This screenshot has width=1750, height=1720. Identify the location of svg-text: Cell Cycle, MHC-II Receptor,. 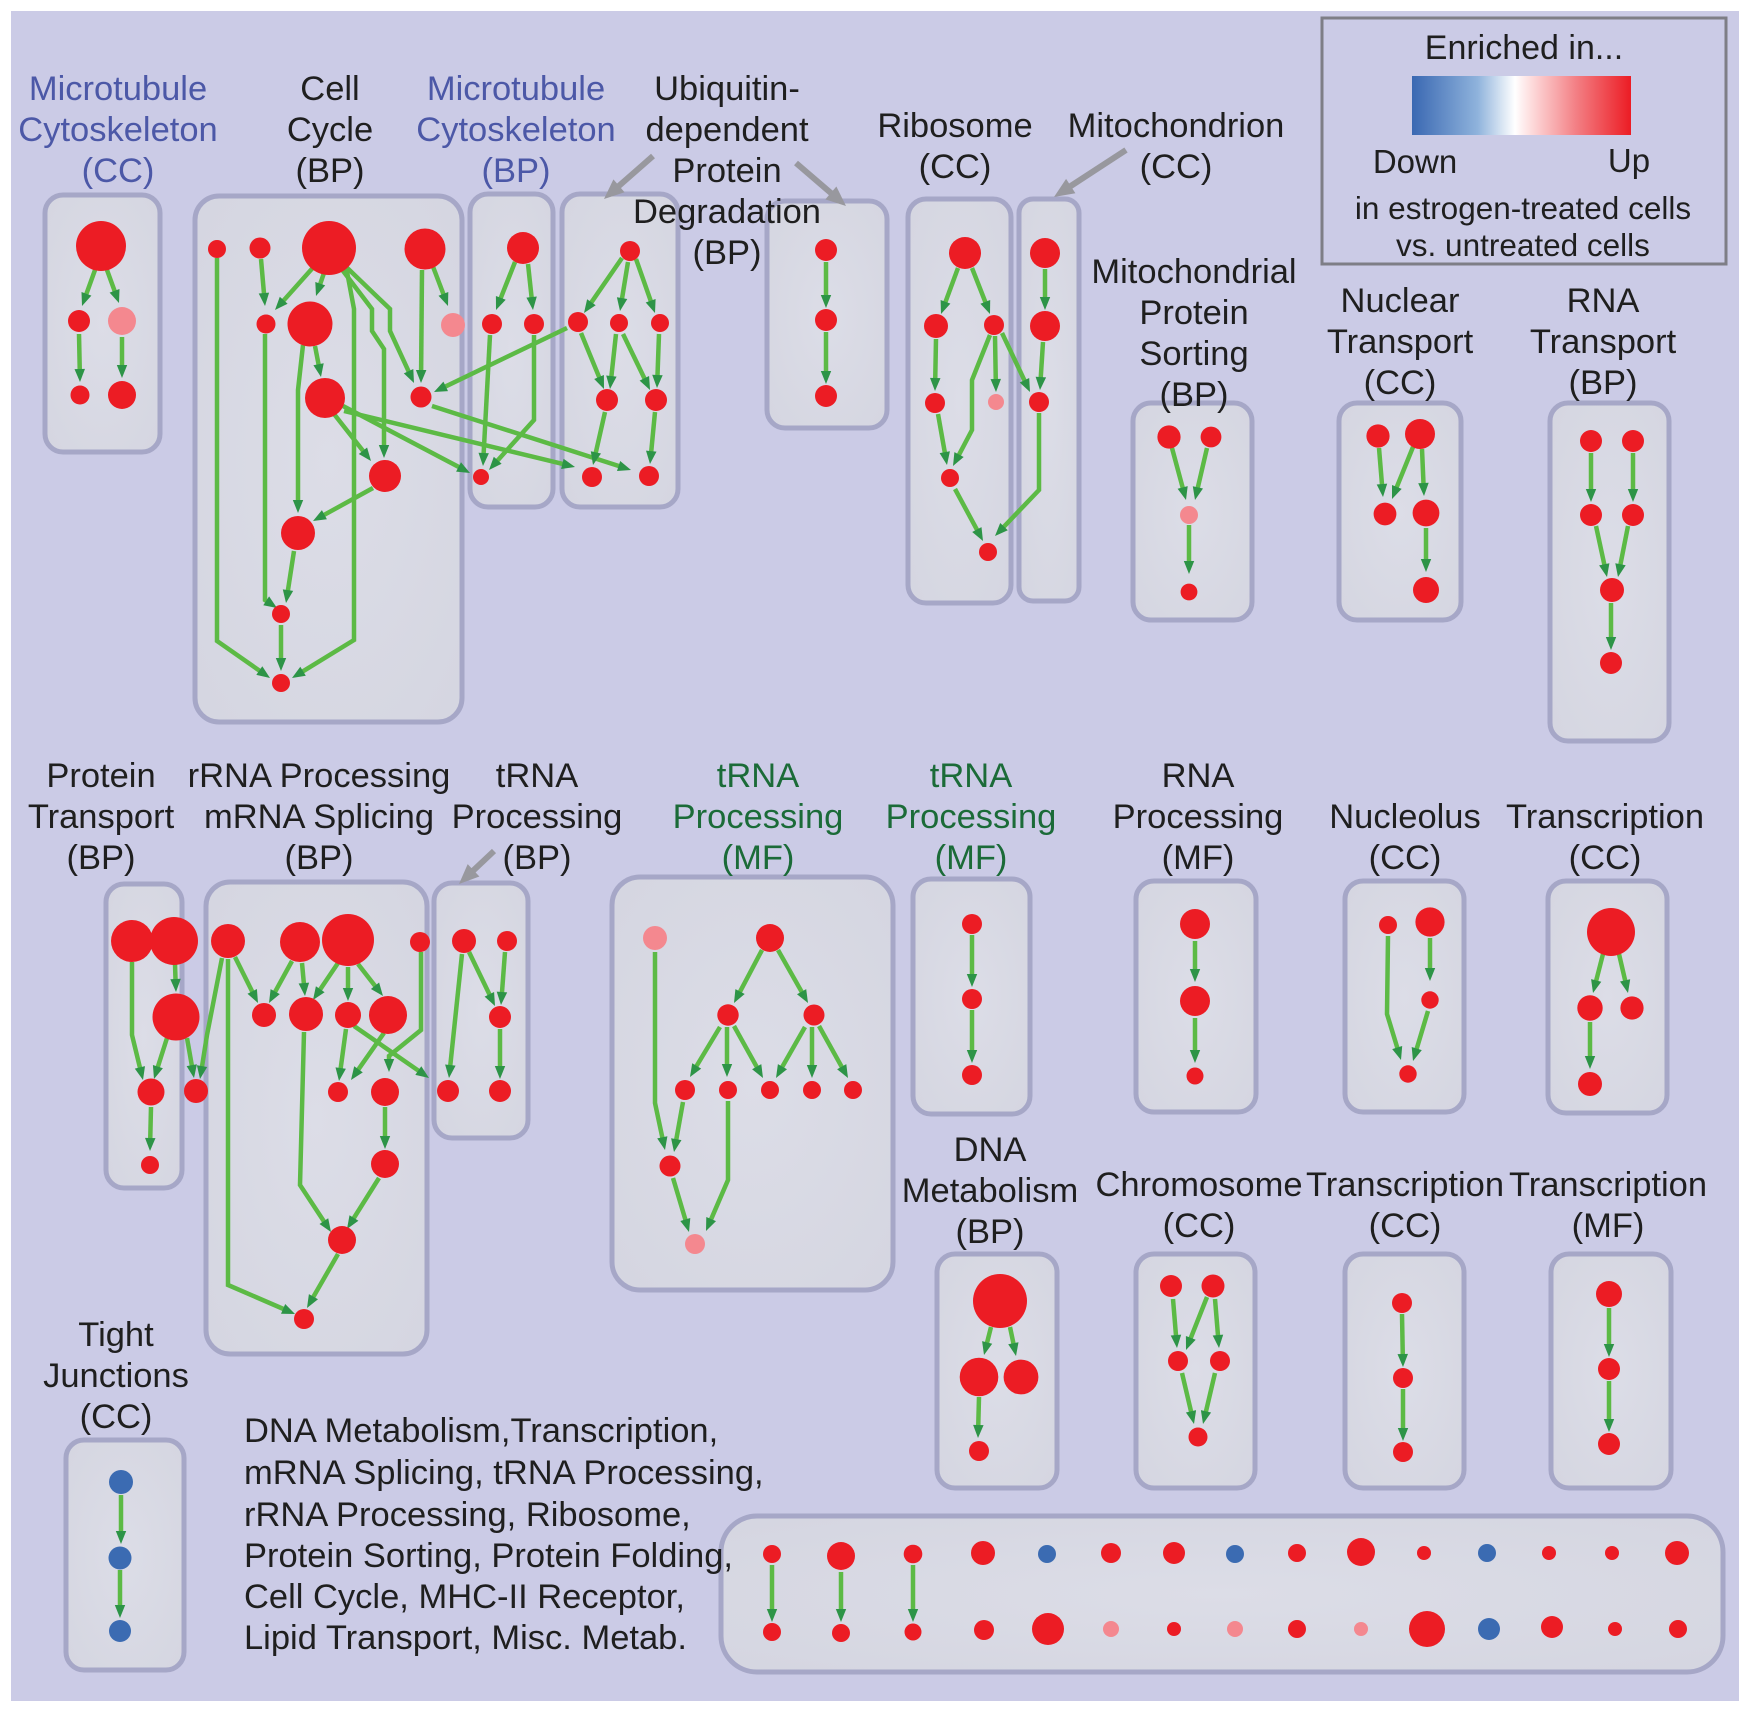
(464, 1597).